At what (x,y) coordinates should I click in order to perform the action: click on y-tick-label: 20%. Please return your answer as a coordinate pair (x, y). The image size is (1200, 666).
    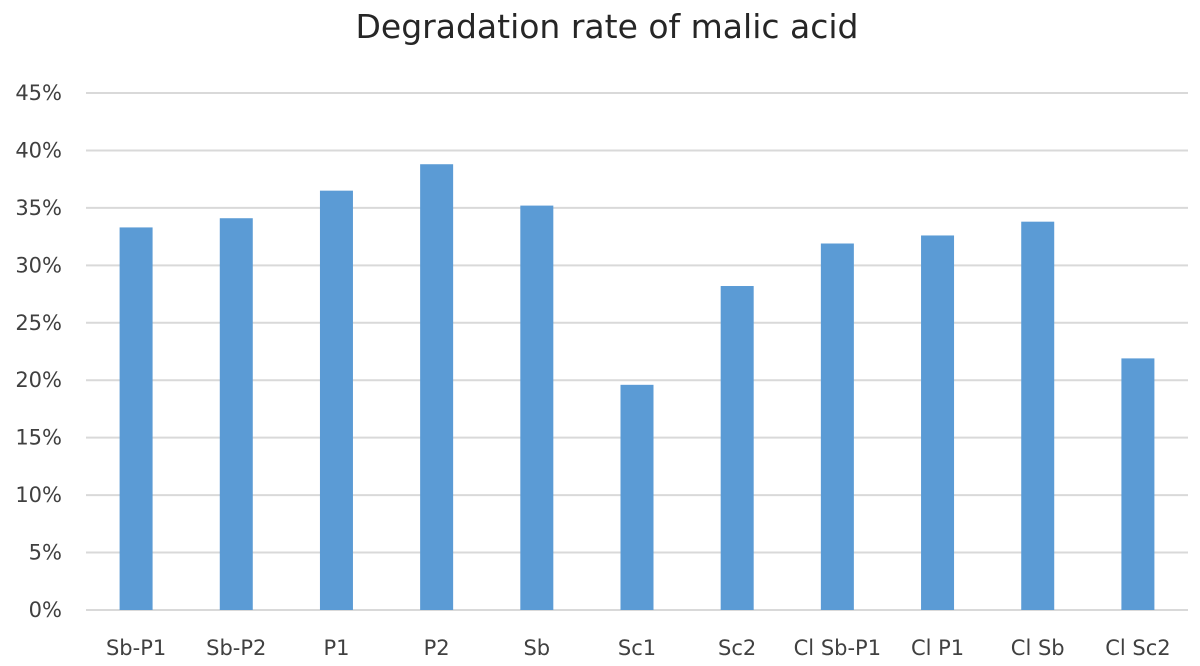
    Looking at the image, I should click on (38, 380).